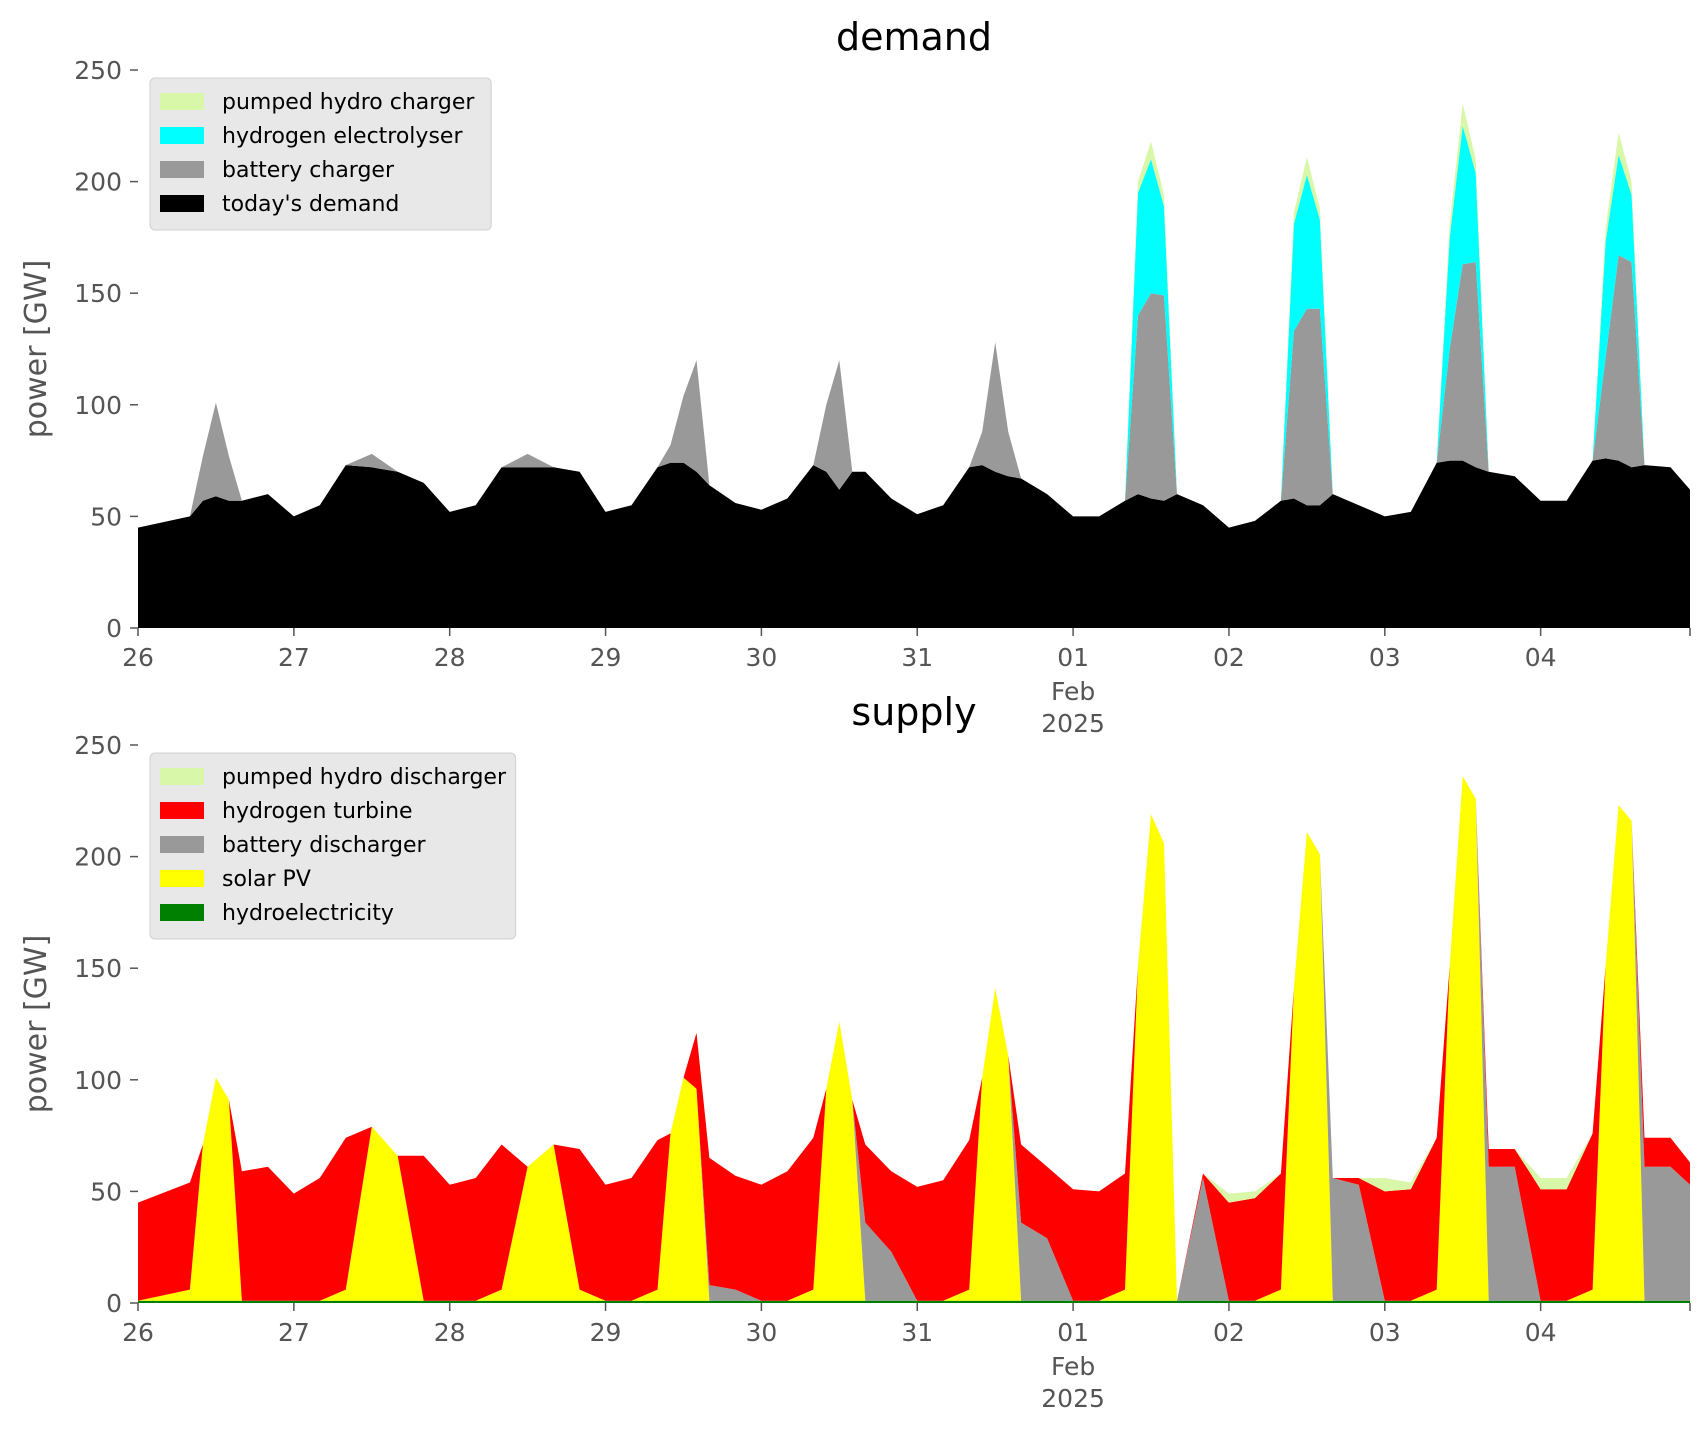 The width and height of the screenshot is (1706, 1431). I want to click on legend-swatch-hydrogen-turbine, so click(182, 810).